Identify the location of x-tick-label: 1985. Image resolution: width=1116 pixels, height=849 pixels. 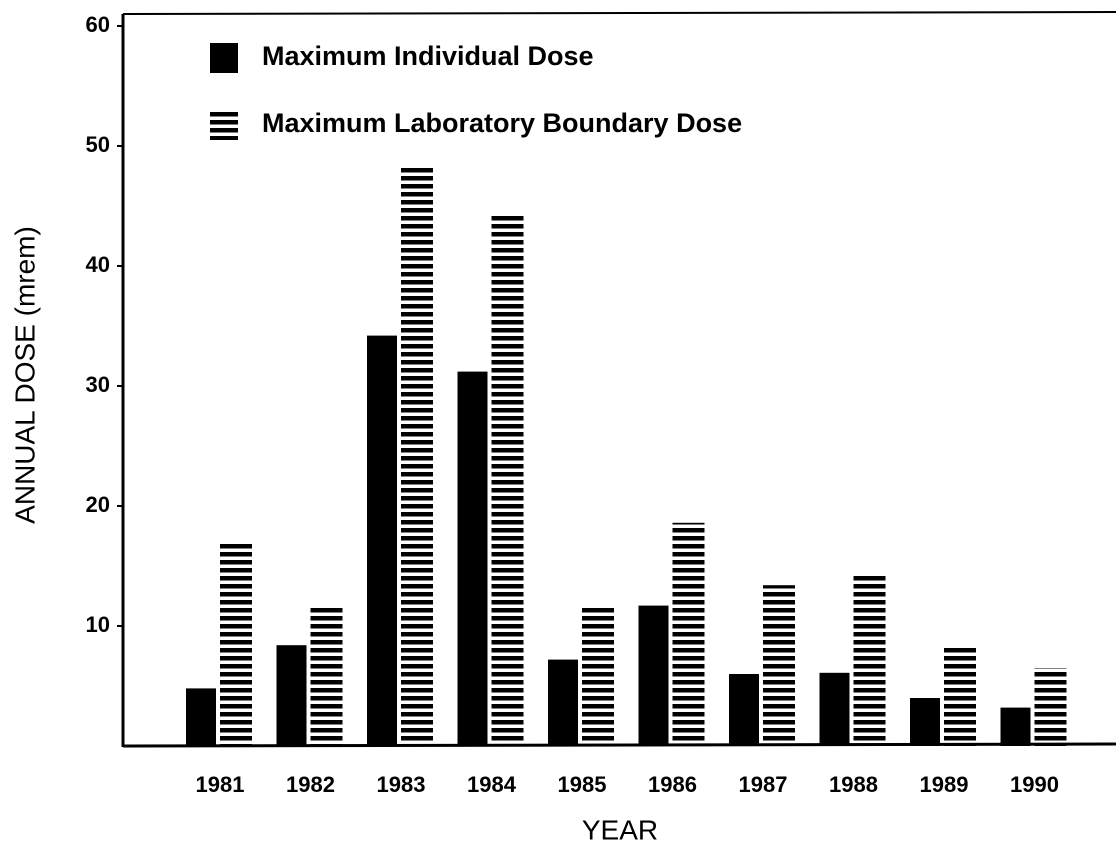
(582, 784).